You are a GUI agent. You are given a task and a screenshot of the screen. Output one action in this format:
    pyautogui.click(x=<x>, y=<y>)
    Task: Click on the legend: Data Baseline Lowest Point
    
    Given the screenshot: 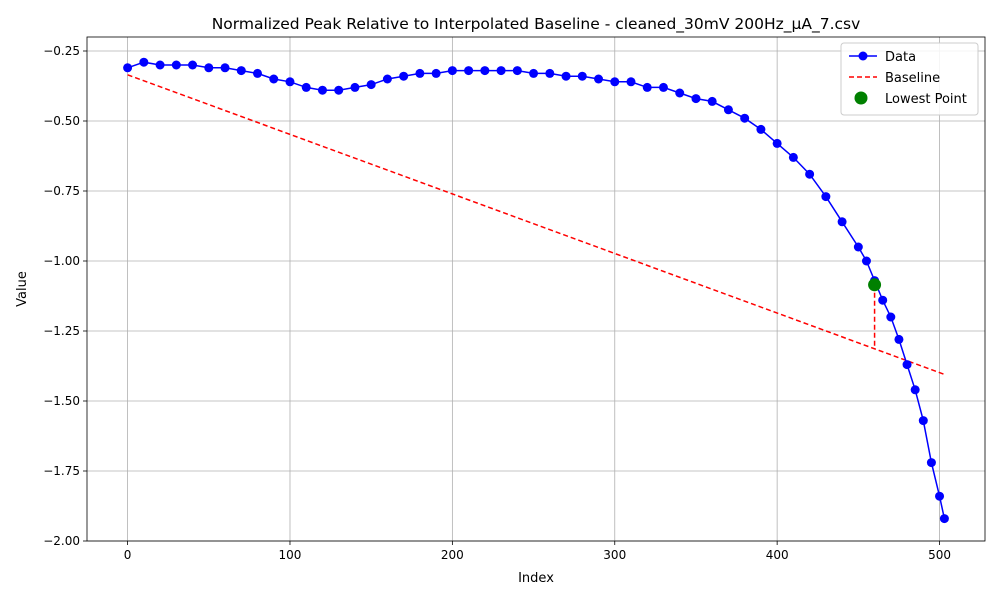 What is the action you would take?
    pyautogui.click(x=909, y=79)
    